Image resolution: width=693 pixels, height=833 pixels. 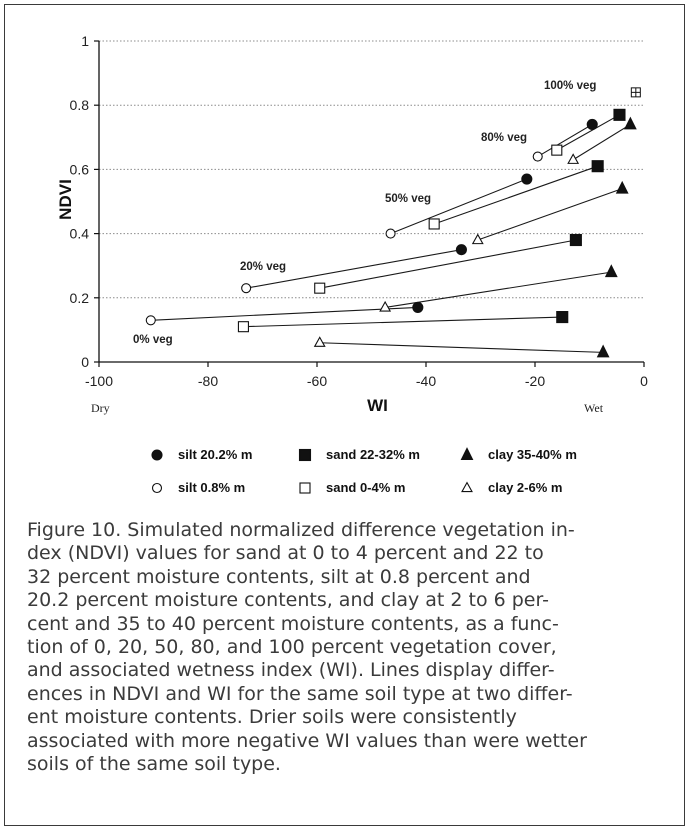 I want to click on x-tick-label: 0, so click(x=644, y=381).